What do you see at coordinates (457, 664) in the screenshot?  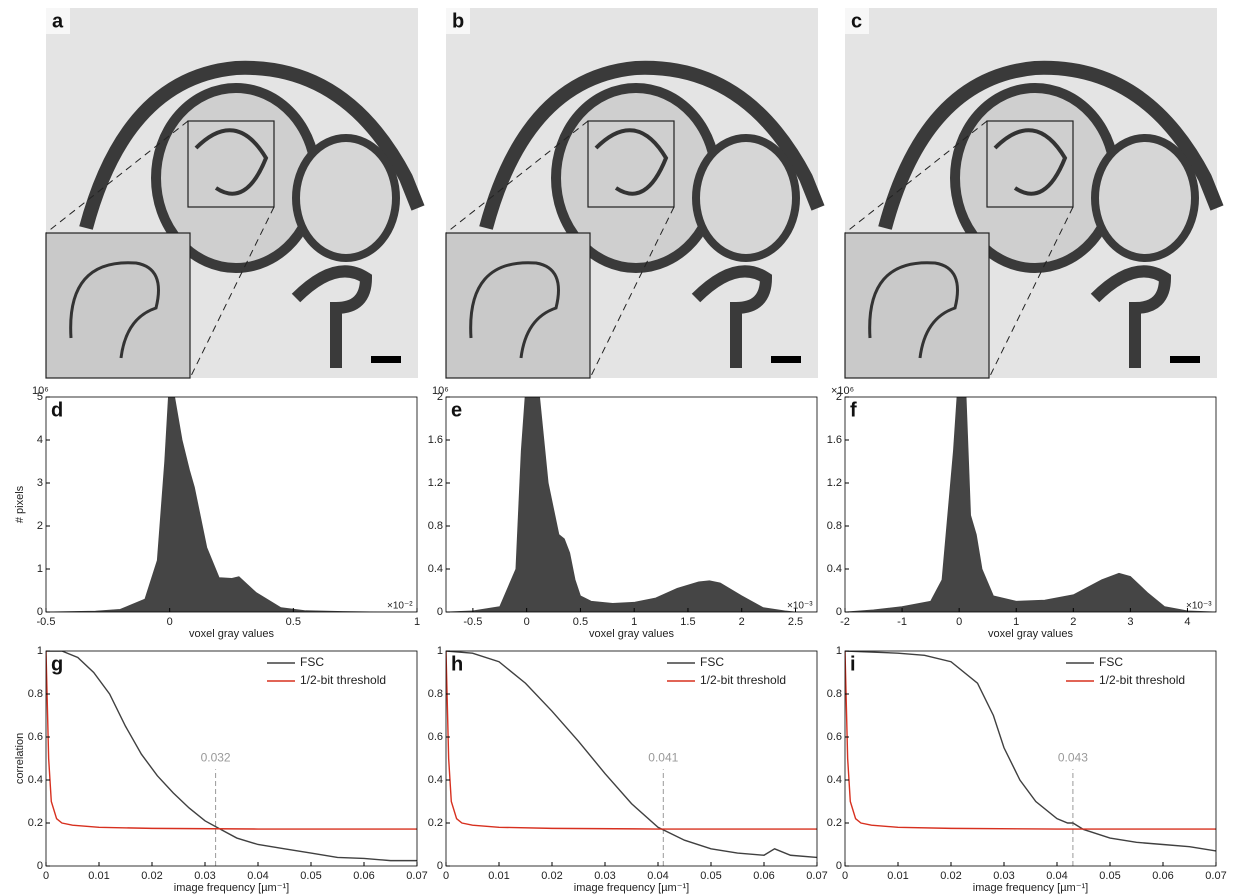 I see `panel-label: h` at bounding box center [457, 664].